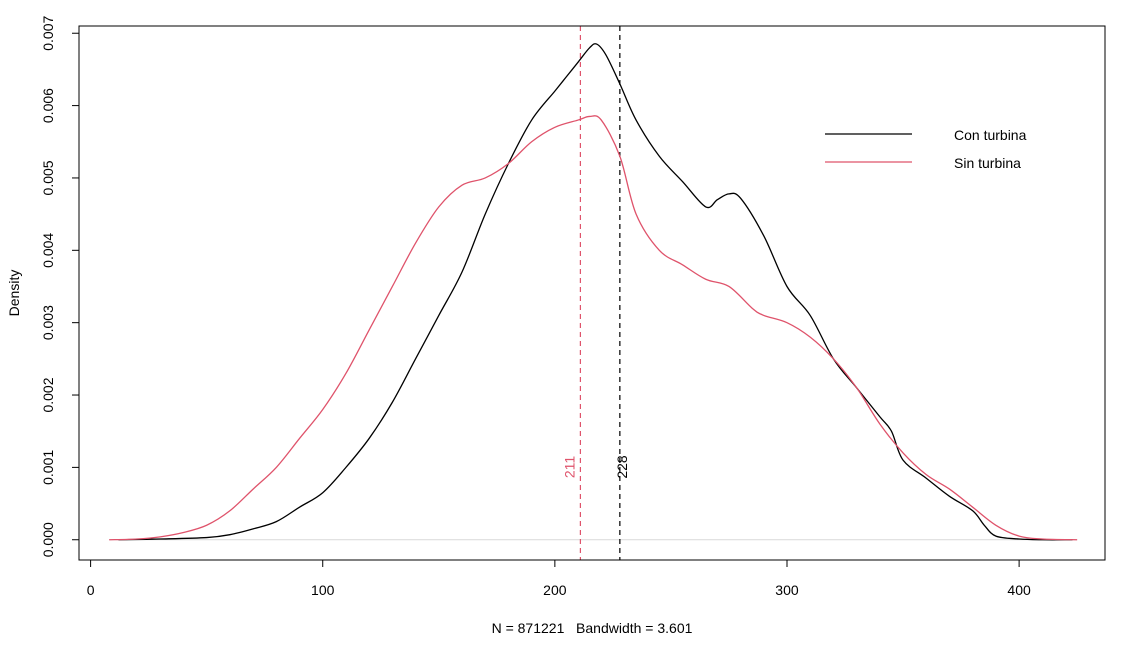 The width and height of the screenshot is (1142, 656). I want to click on x-axis-label: N = 871221 Bandwidth = 3.601, so click(592, 628).